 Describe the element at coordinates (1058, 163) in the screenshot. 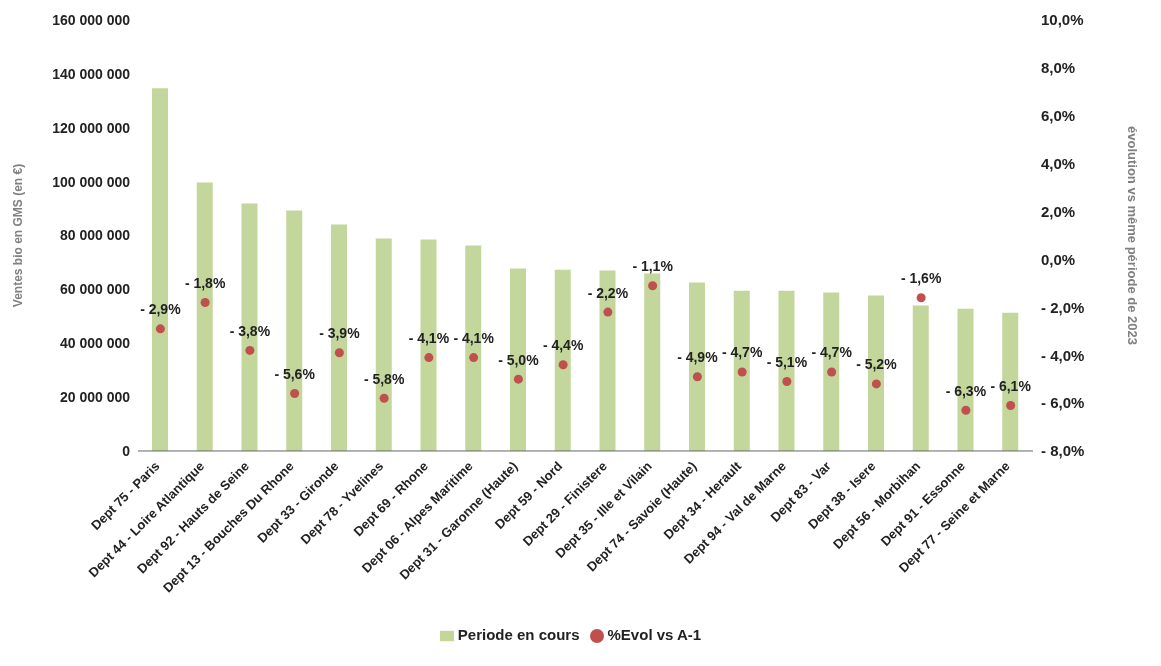

I see `y2-tick-label: 4,0%` at that location.